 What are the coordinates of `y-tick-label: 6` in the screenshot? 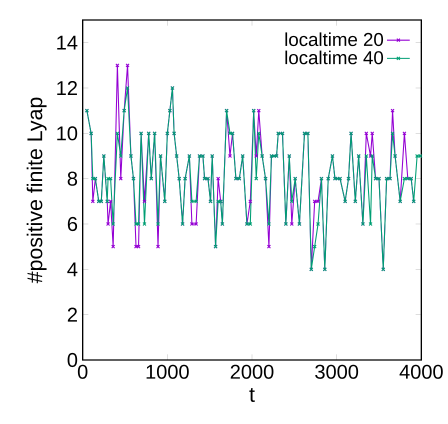 It's located at (73, 224).